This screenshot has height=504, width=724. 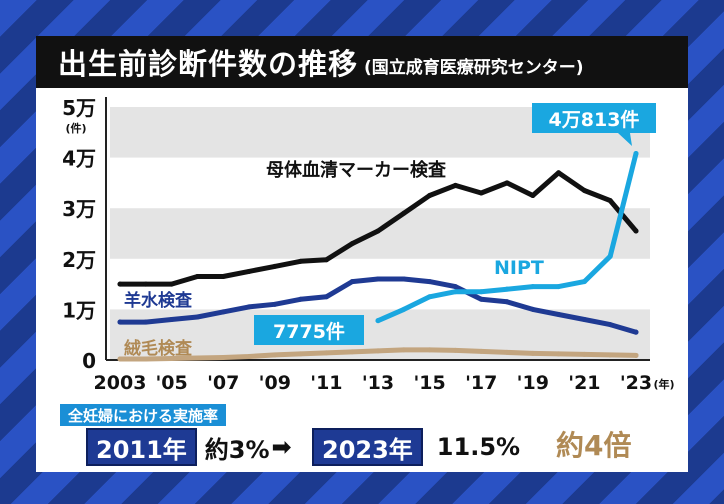 What do you see at coordinates (79, 108) in the screenshot?
I see `y-tick-label: 5万` at bounding box center [79, 108].